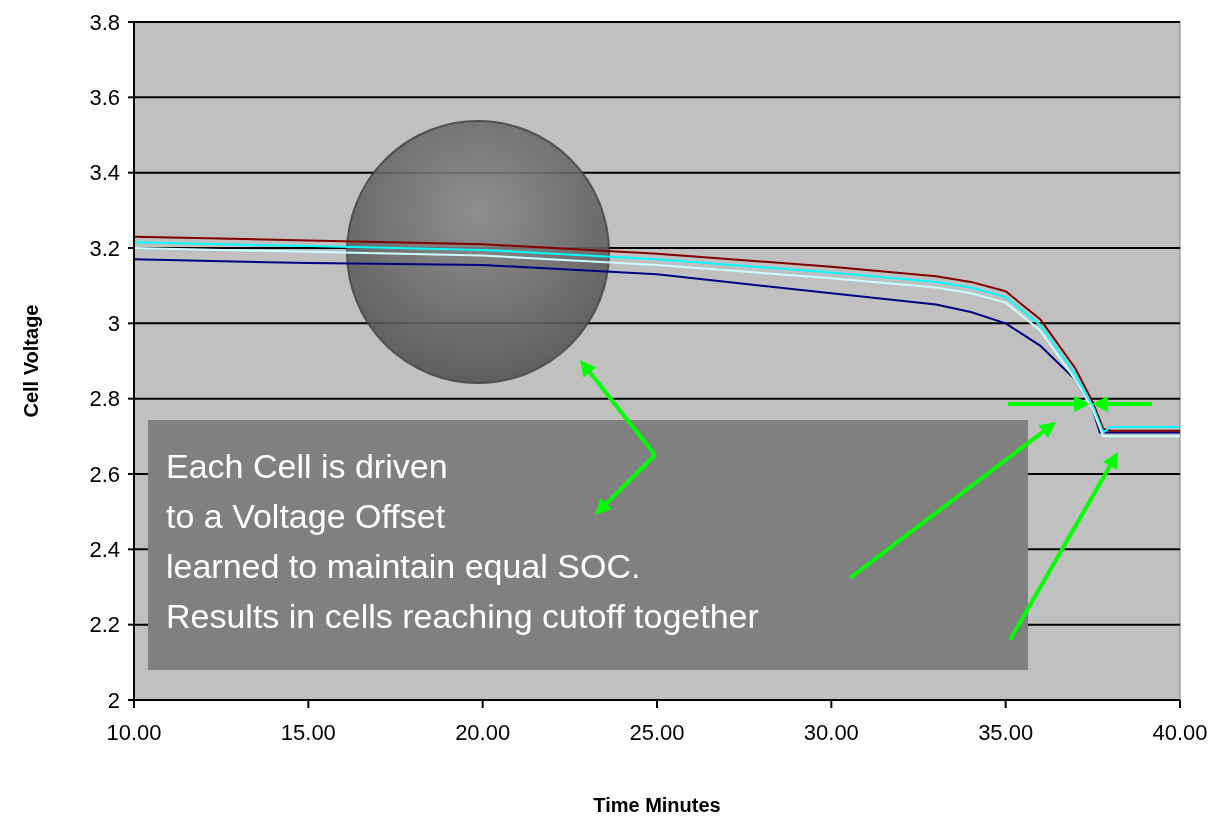 This screenshot has width=1227, height=824. Describe the element at coordinates (104, 173) in the screenshot. I see `y-tick-label: 3.4` at that location.